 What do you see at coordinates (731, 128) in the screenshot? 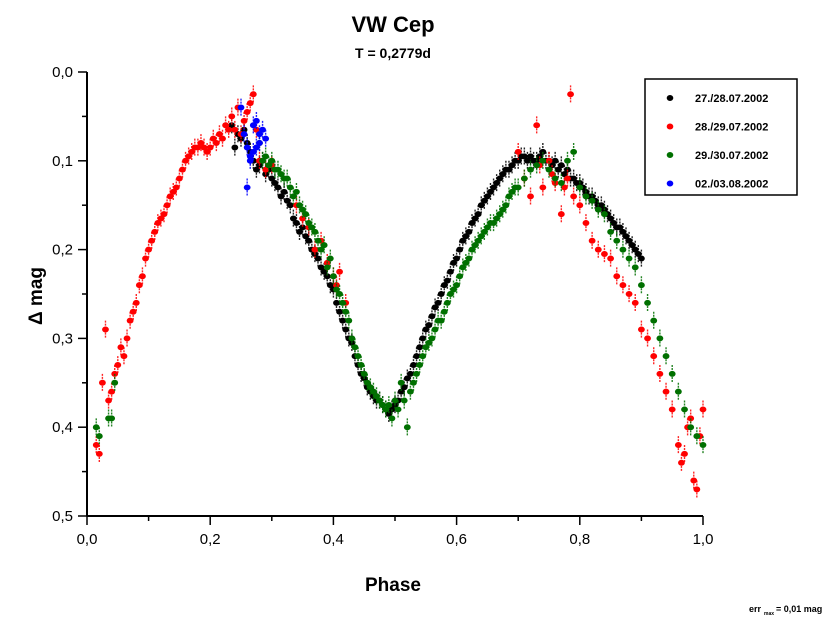
I see `legend-label: 28./29.07.2002` at bounding box center [731, 128].